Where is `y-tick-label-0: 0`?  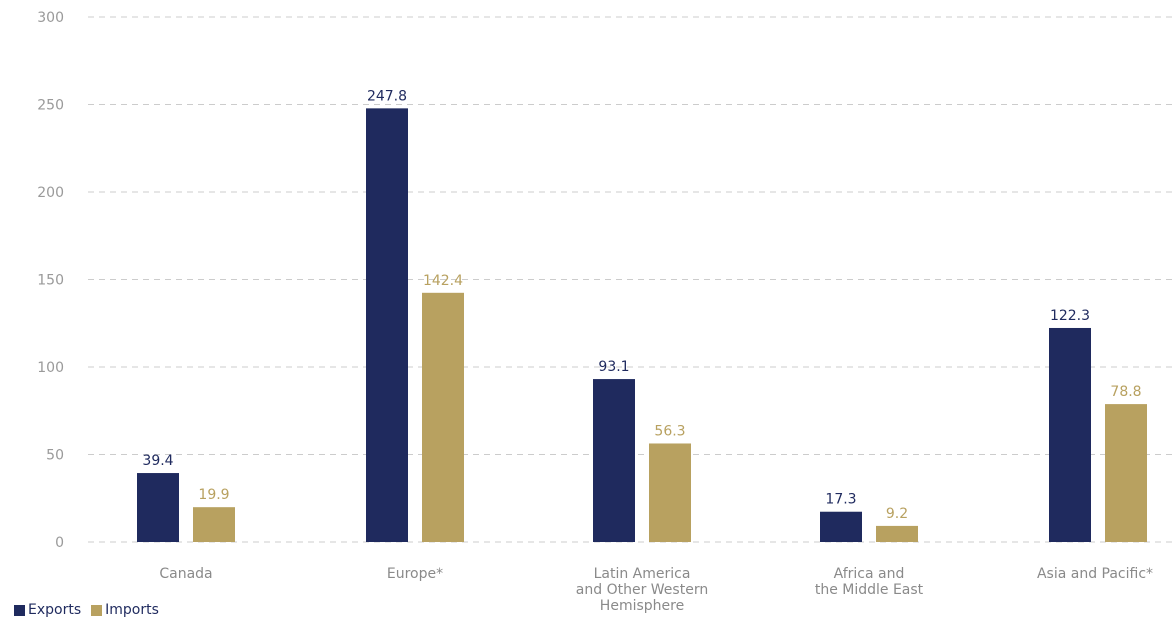 y-tick-label-0: 0 is located at coordinates (59, 543).